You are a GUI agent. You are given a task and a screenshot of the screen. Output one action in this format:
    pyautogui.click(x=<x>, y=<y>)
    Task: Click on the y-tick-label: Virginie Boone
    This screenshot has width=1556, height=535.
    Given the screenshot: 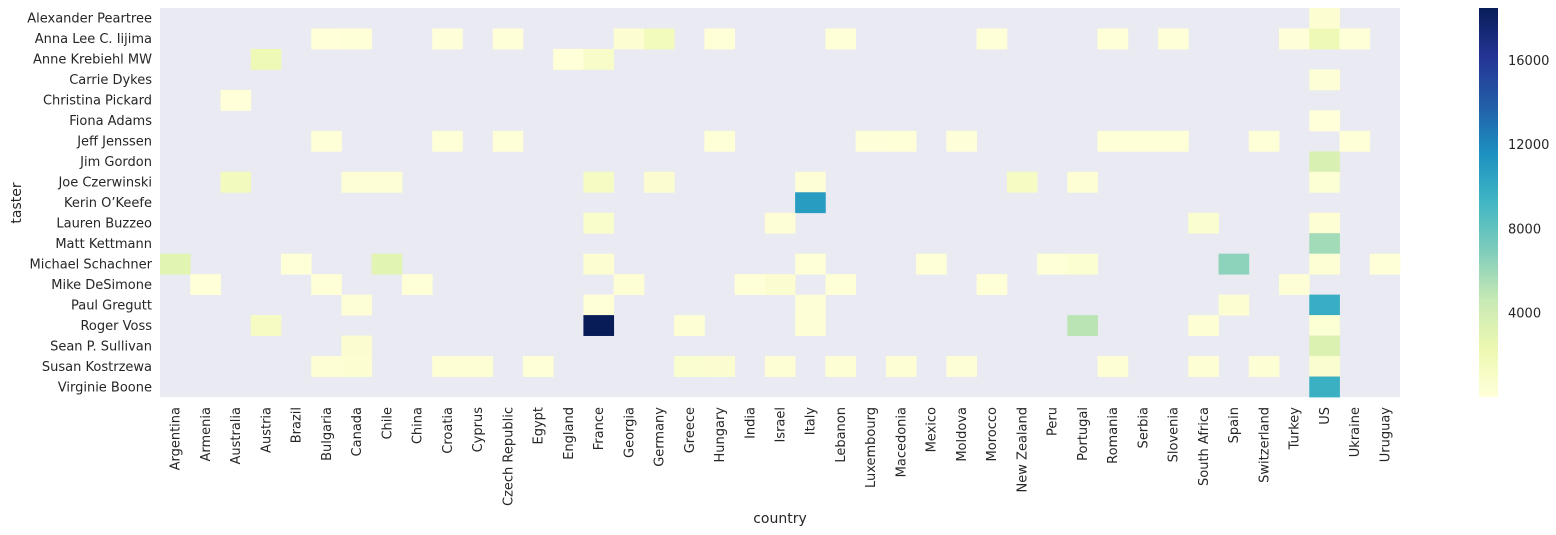 What is the action you would take?
    pyautogui.click(x=105, y=387)
    